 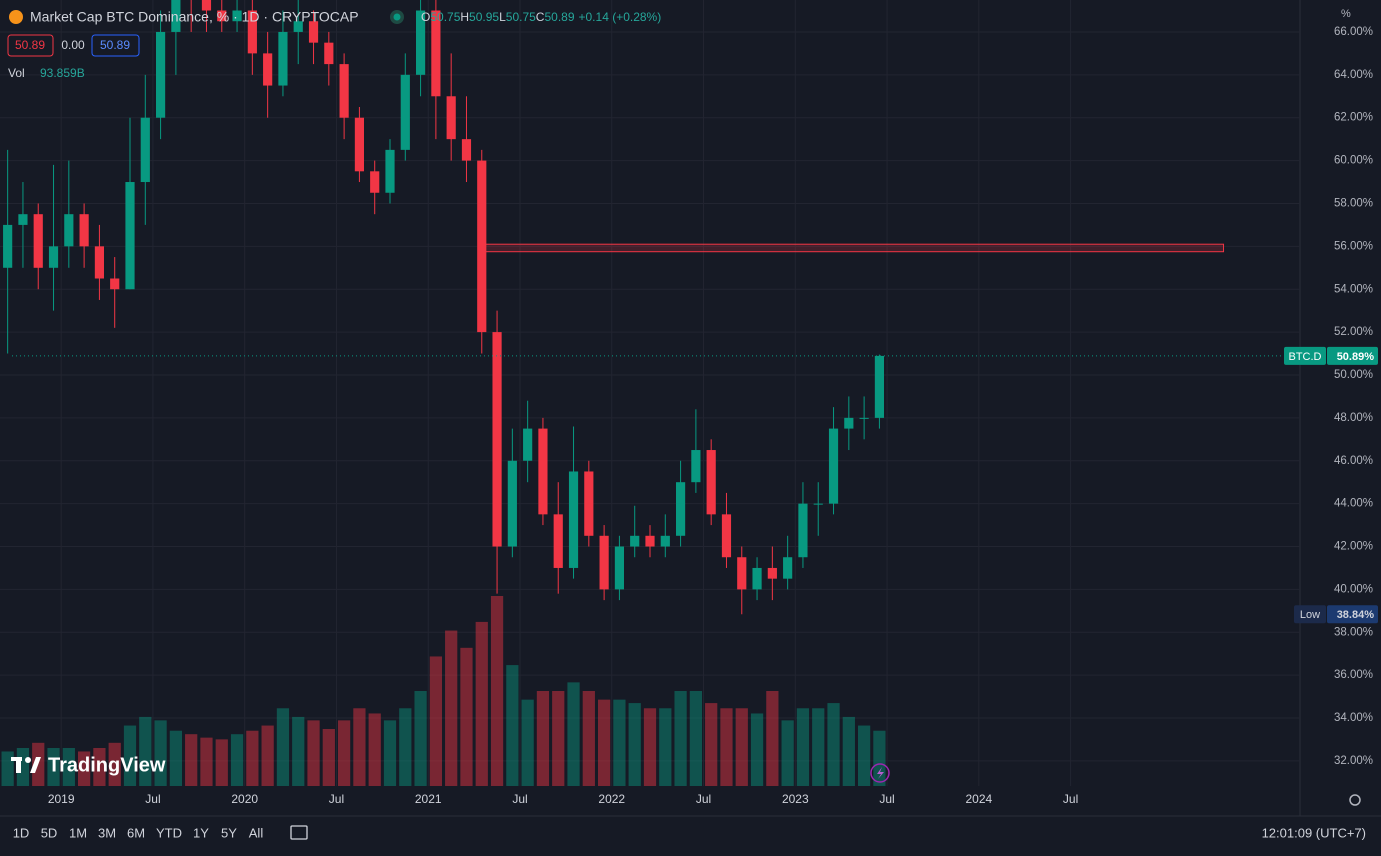 What do you see at coordinates (1356, 615) in the screenshot?
I see `low-tag-value: 38.84%` at bounding box center [1356, 615].